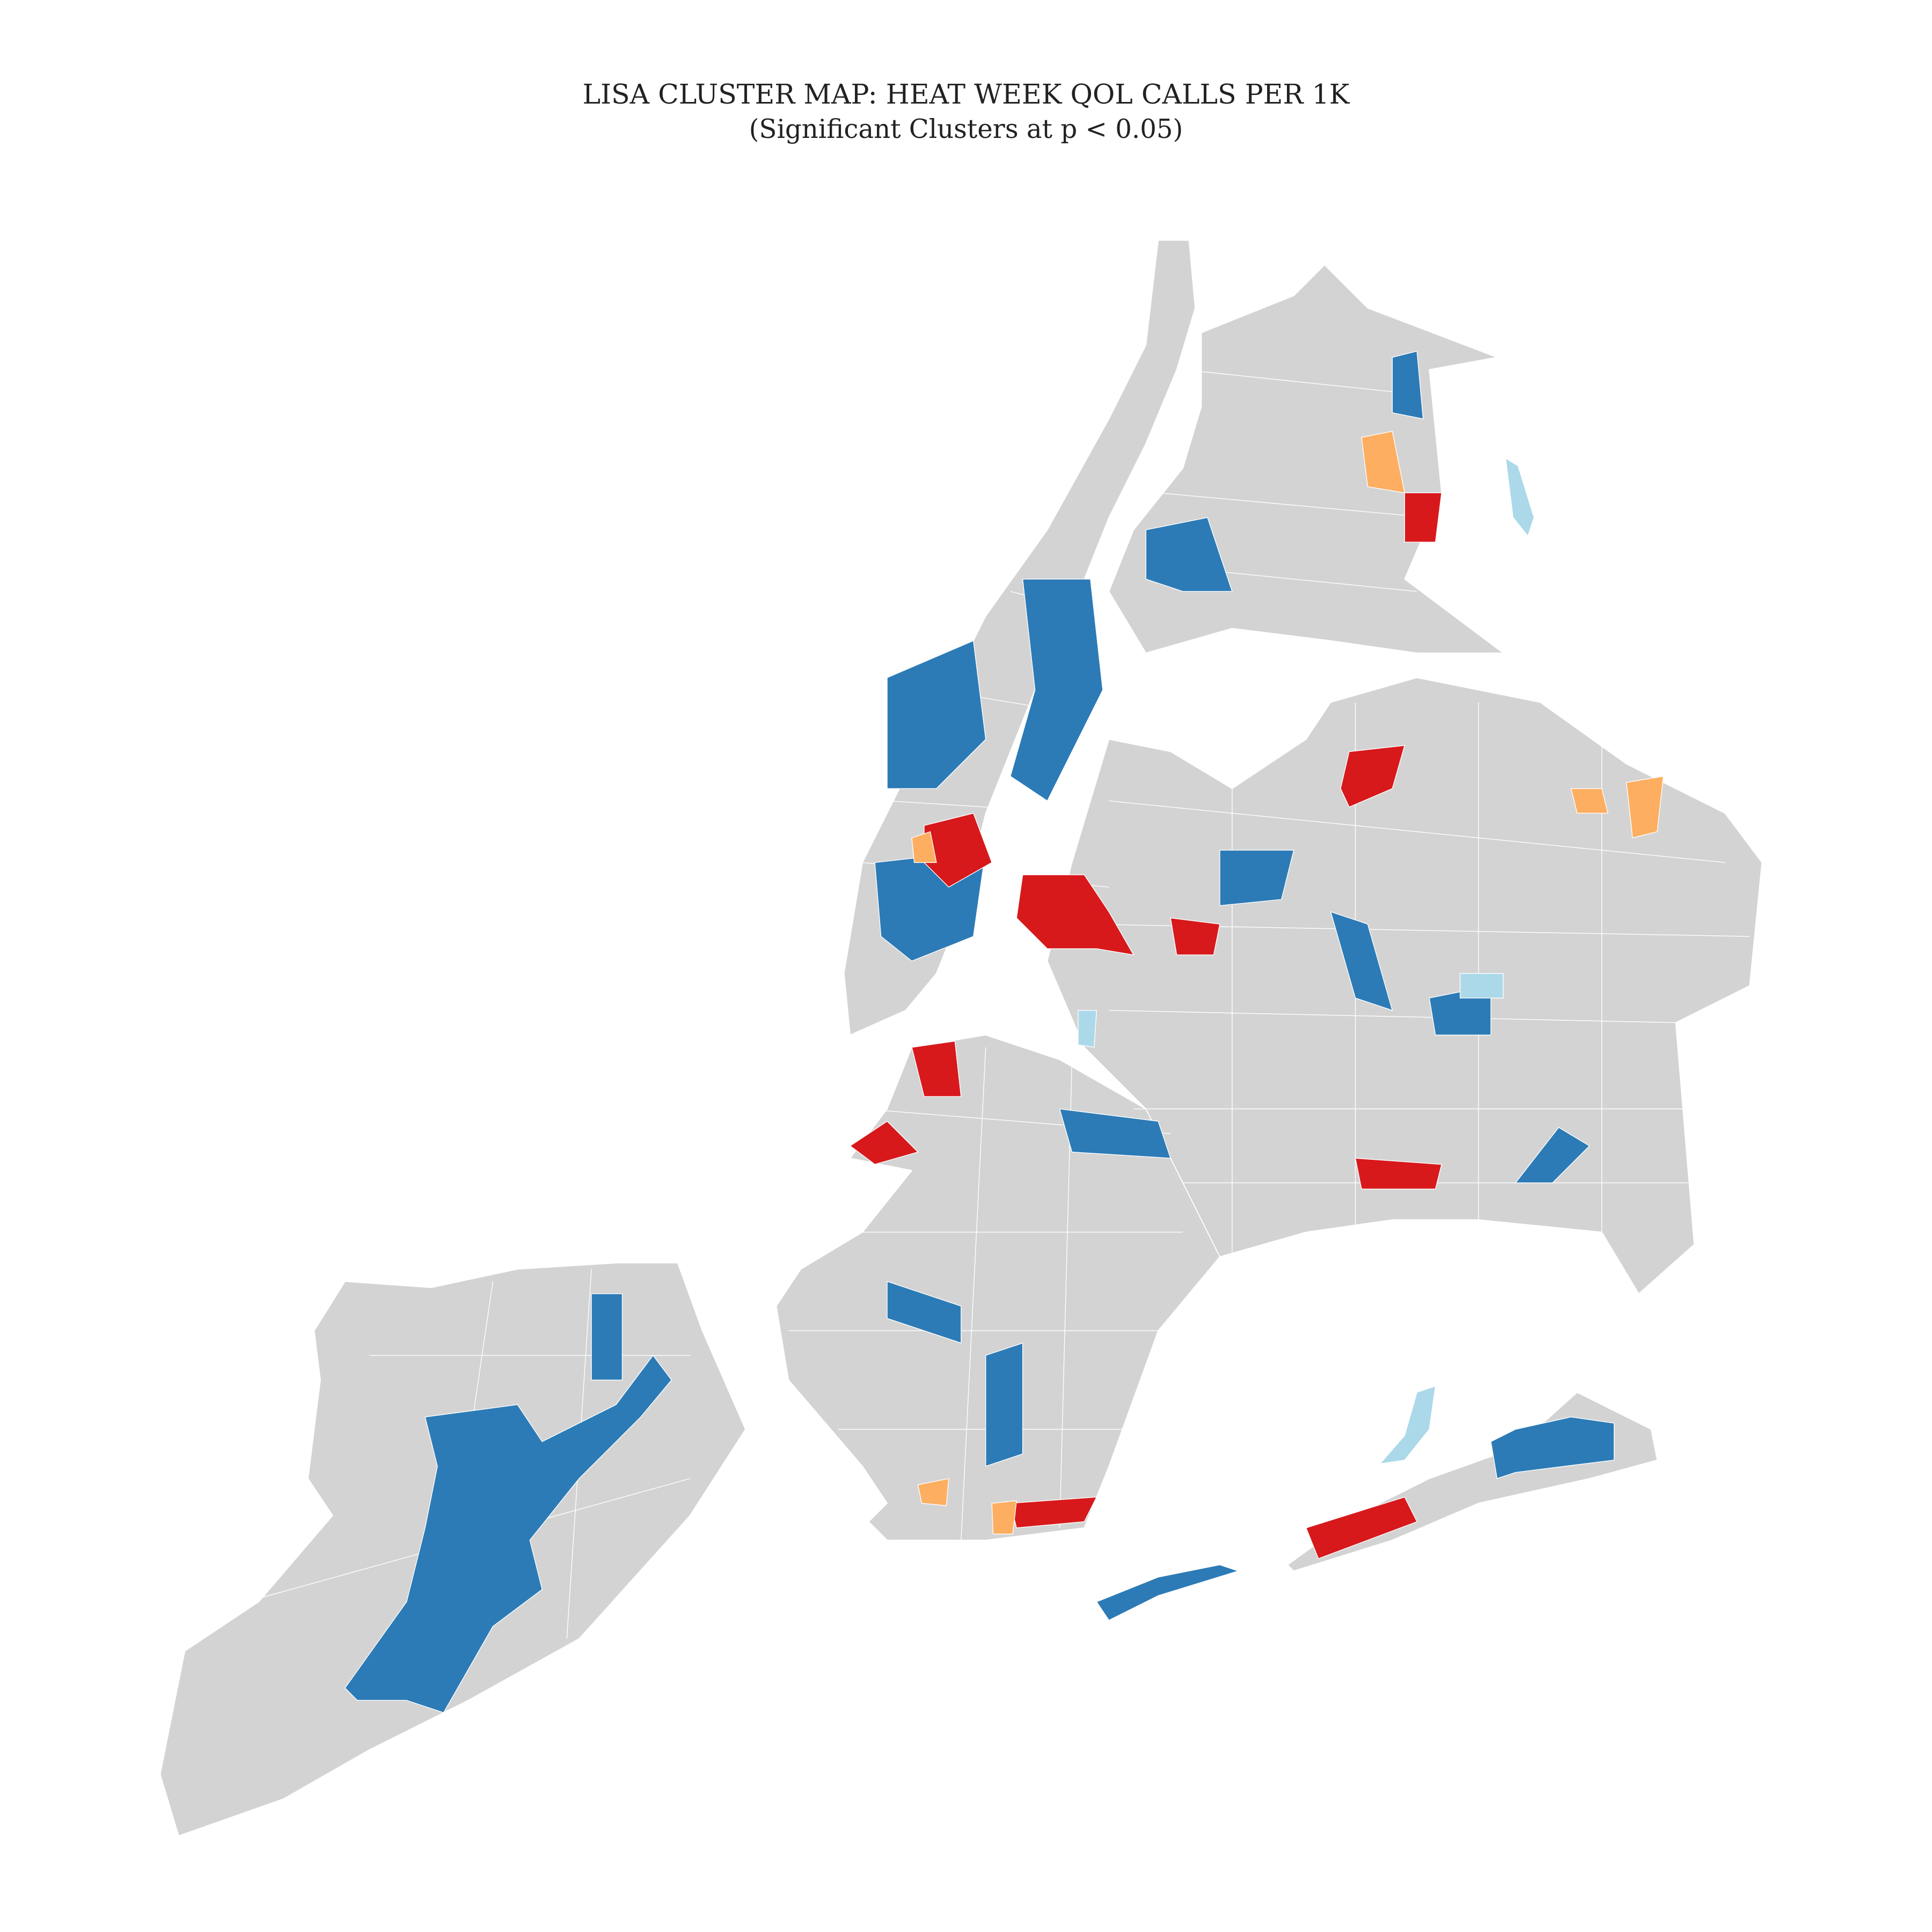 This screenshot has width=1932, height=1932. Describe the element at coordinates (1407, 1425) in the screenshot. I see `jamaica-bay-island` at that location.